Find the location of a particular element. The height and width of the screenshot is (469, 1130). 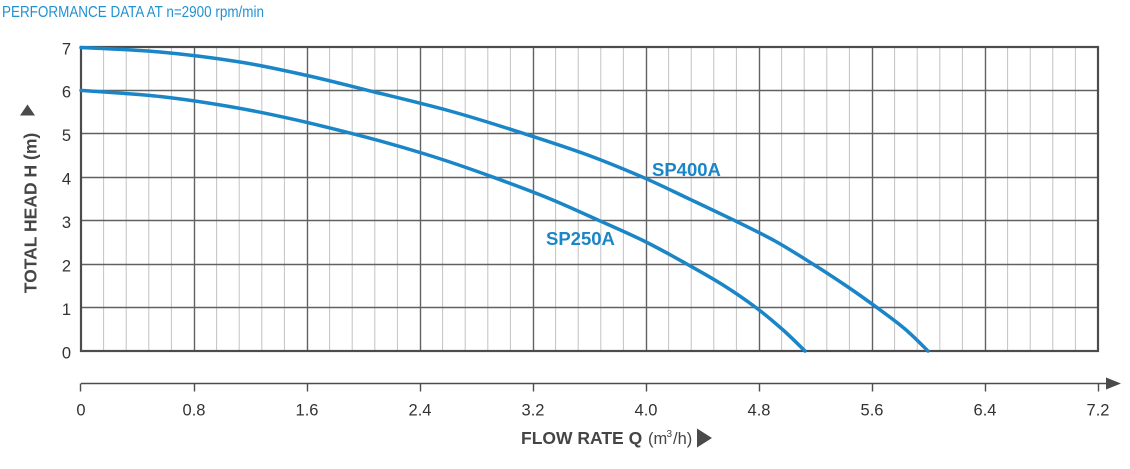

svg-text: 2 is located at coordinates (66, 266).